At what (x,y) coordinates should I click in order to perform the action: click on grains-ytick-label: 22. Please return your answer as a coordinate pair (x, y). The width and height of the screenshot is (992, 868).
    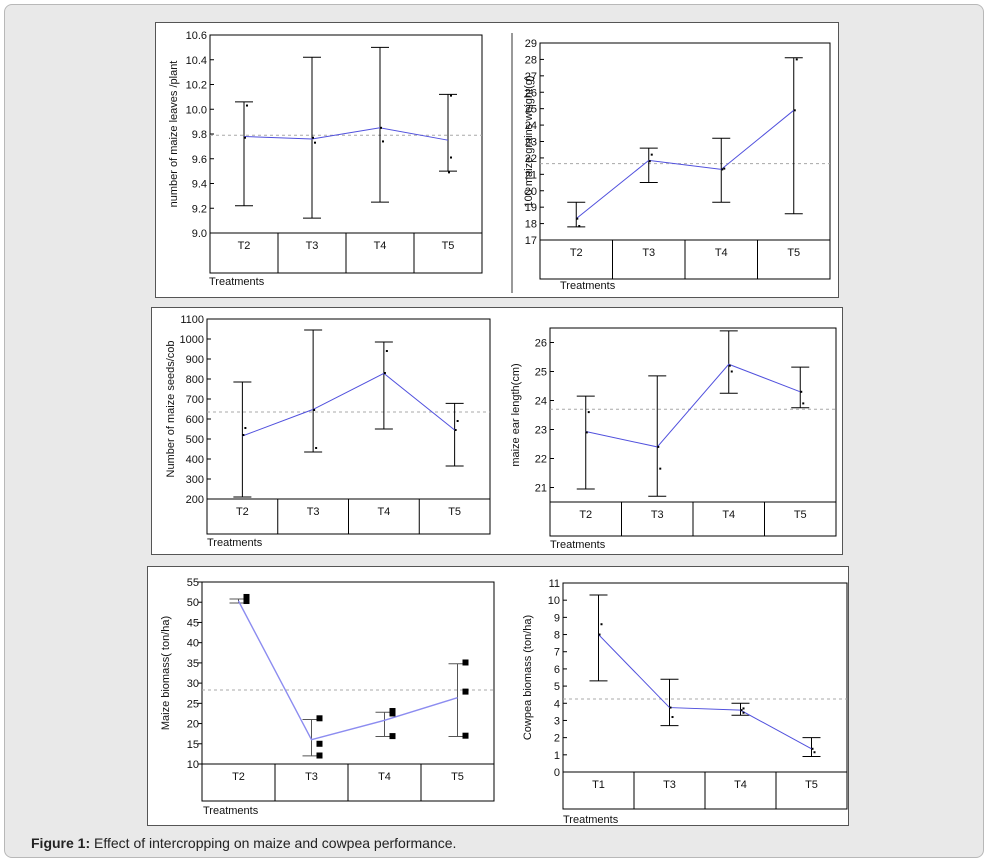
    Looking at the image, I should click on (531, 159).